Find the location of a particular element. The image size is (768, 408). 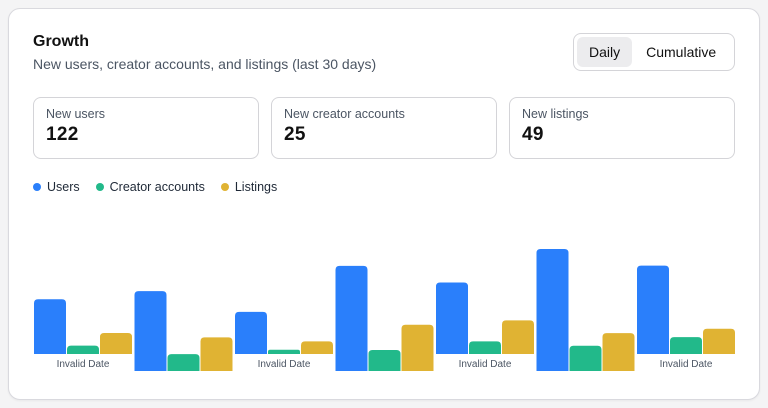

legend-dot-creators is located at coordinates (99, 187).